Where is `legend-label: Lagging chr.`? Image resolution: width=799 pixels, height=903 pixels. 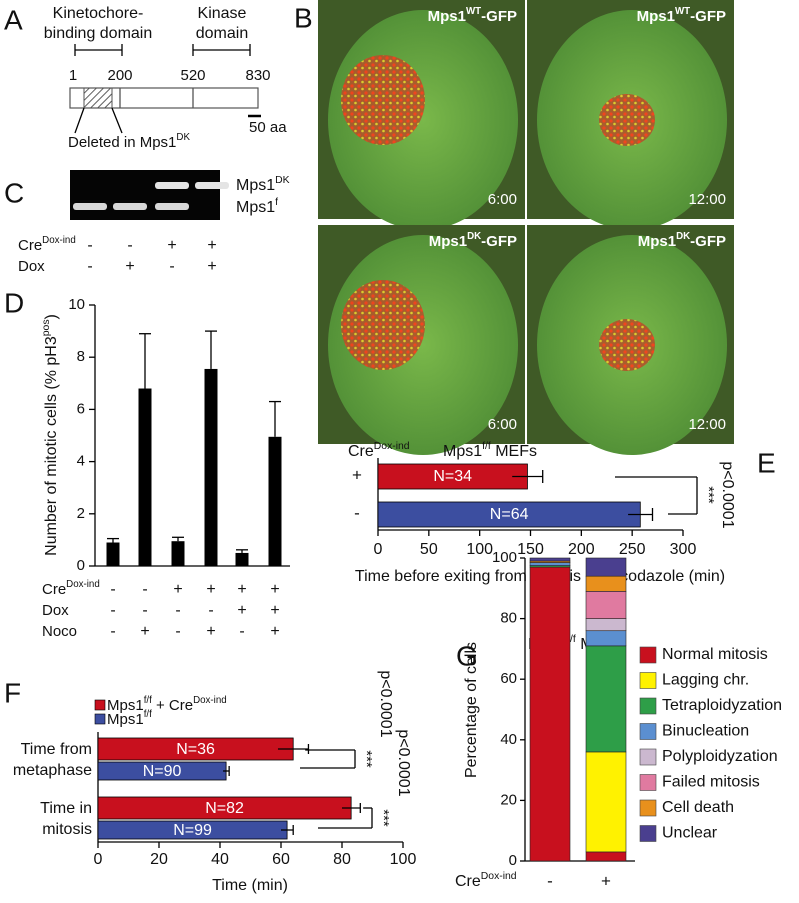 legend-label: Lagging chr. is located at coordinates (705, 680).